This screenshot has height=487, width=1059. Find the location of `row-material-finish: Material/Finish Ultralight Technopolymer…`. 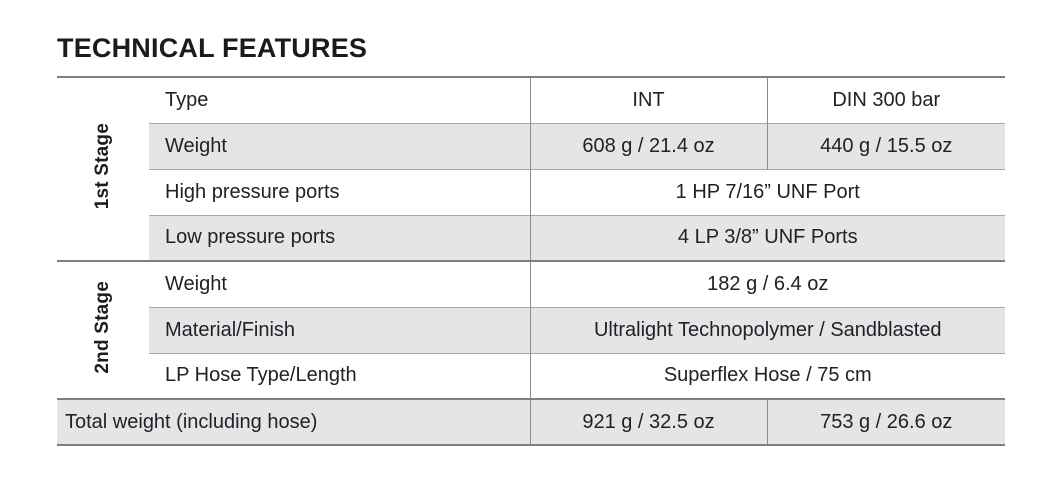

row-material-finish: Material/Finish Ultralight Technopolymer… is located at coordinates (531, 329).